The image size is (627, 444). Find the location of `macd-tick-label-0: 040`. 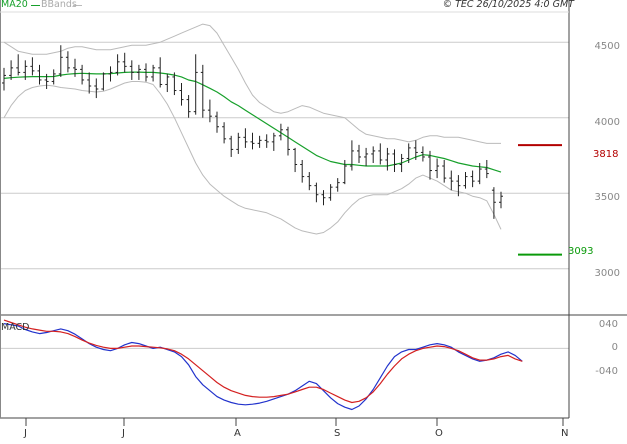

macd-tick-label-0: 040 is located at coordinates (608, 324).